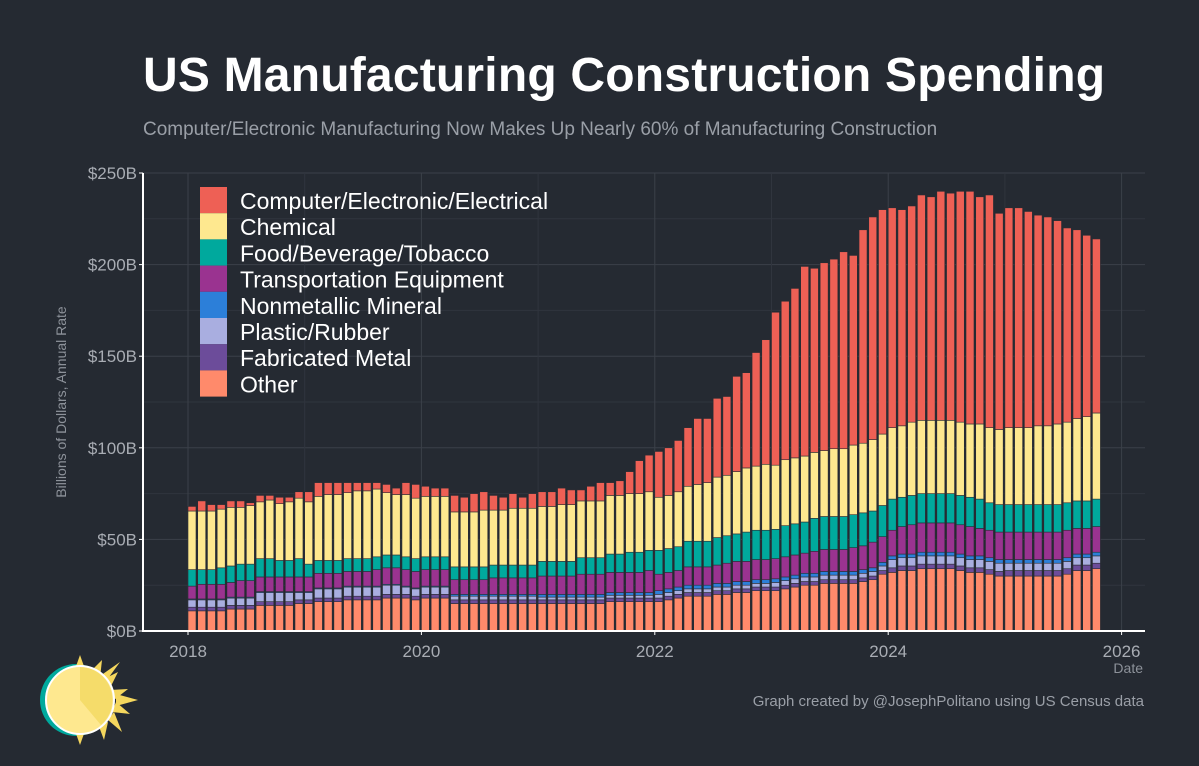  Describe the element at coordinates (61, 402) in the screenshot. I see `y-axis-label: Billions of Dollars, Annual Rate` at that location.